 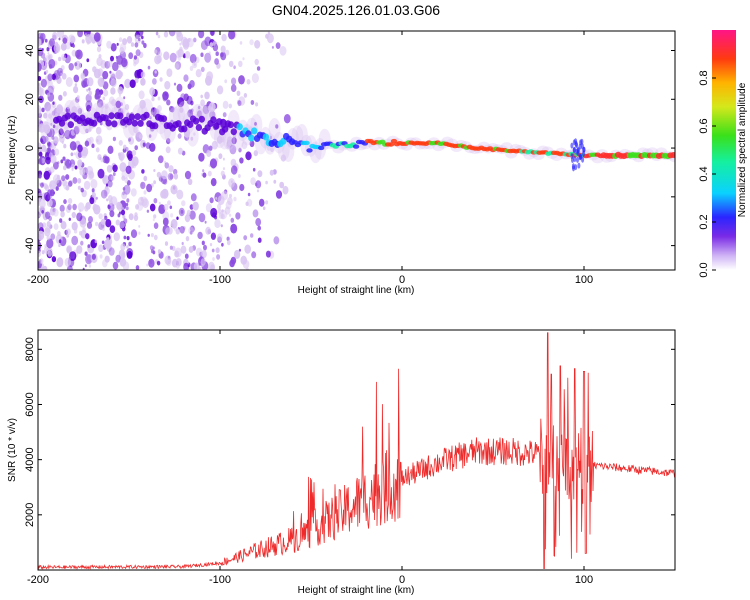 I want to click on x-tick-label: -100, so click(x=220, y=580).